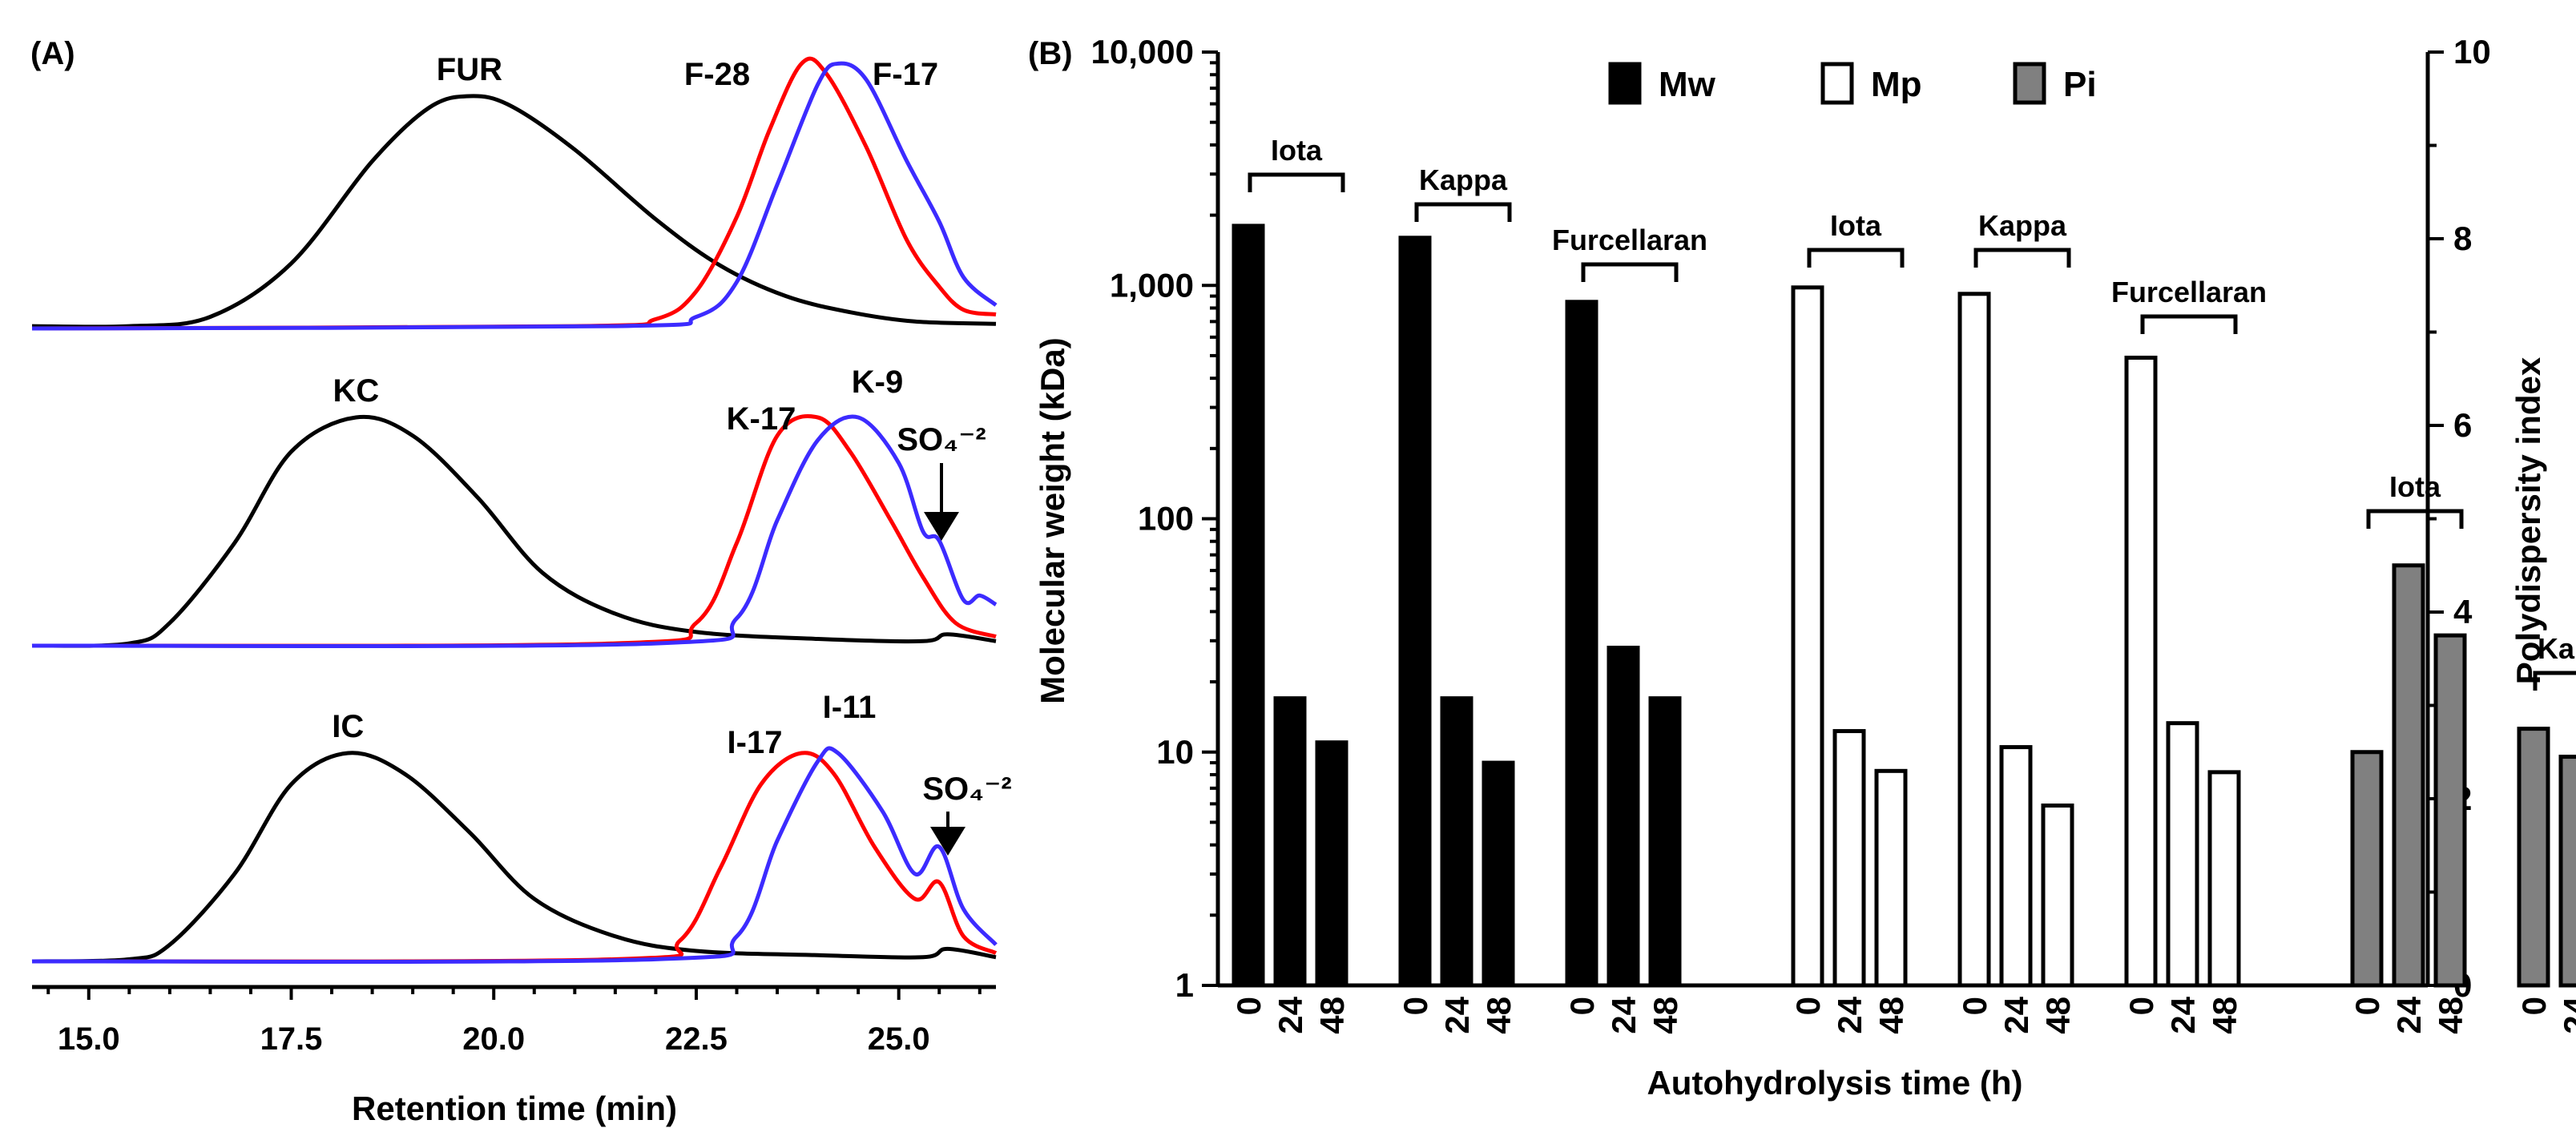 Image resolution: width=2576 pixels, height=1128 pixels. I want to click on panel-a-label: (A), so click(52, 53).